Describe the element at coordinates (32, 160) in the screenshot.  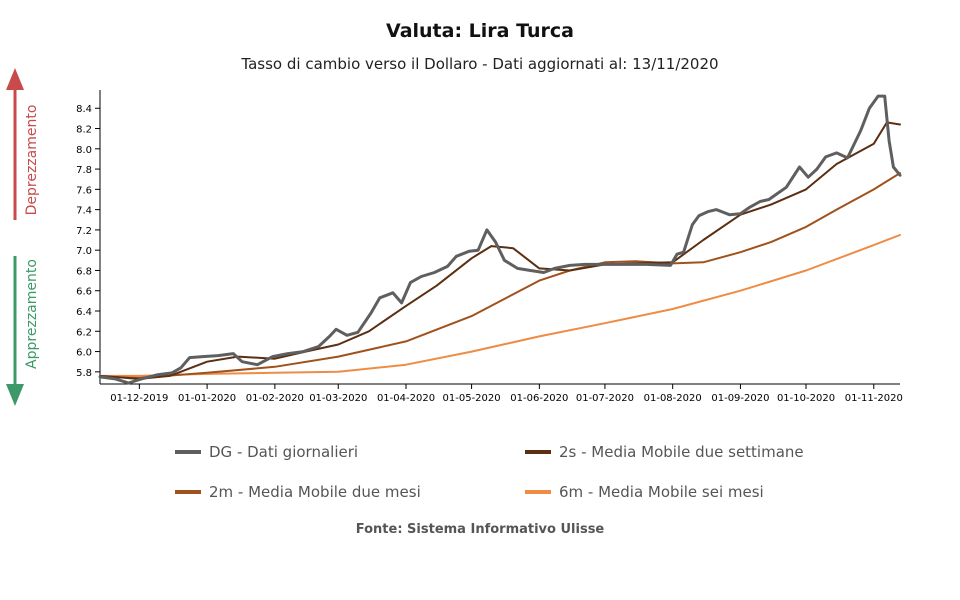
I see `depreciation-label: Deprezzamento` at that location.